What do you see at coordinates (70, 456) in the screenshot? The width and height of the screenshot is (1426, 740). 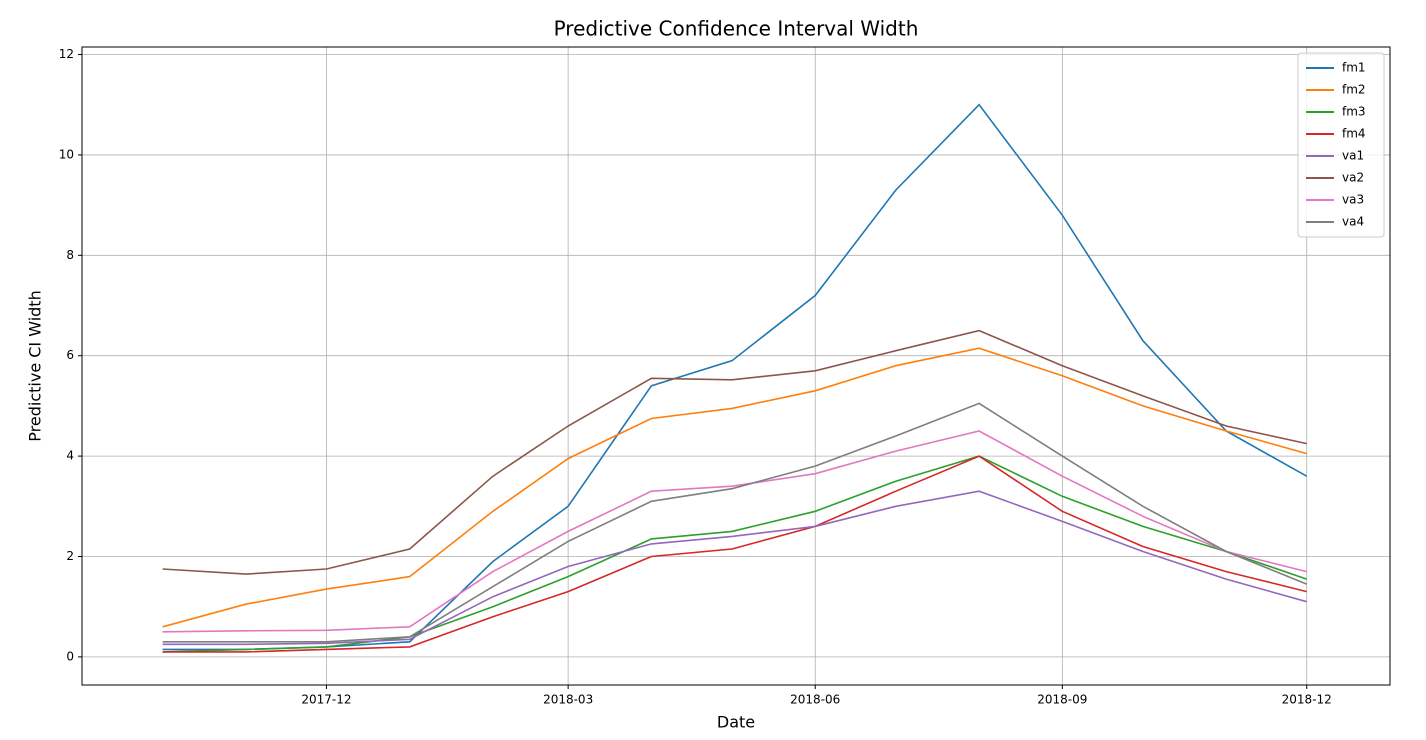 I see `y-tick-label: 4` at bounding box center [70, 456].